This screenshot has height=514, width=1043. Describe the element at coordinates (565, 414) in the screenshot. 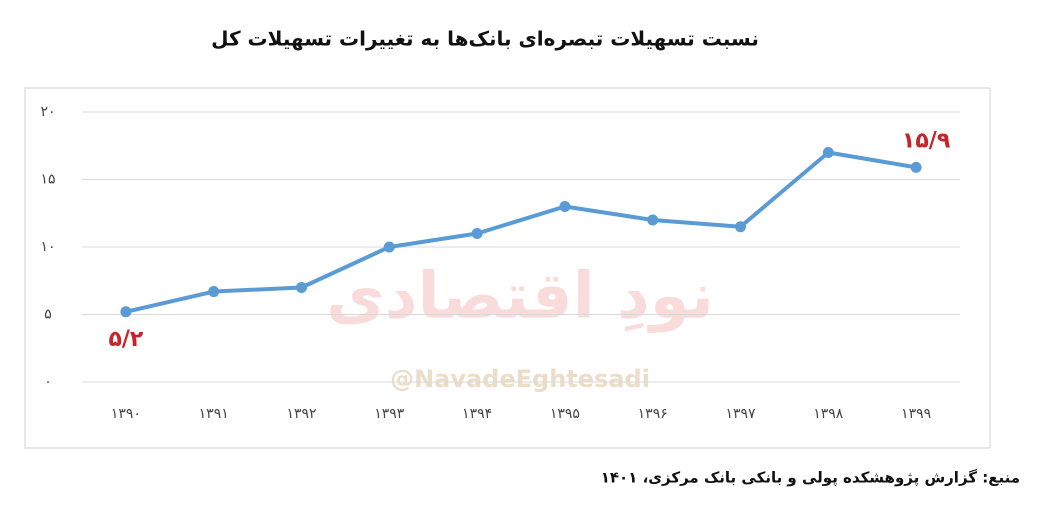

I see `x-tick-label: ۱۳۹۵` at that location.